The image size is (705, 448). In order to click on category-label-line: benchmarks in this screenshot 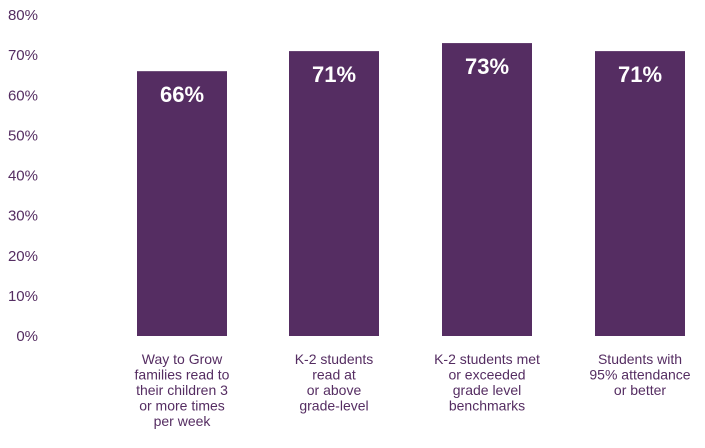, I will do `click(487, 406)`.